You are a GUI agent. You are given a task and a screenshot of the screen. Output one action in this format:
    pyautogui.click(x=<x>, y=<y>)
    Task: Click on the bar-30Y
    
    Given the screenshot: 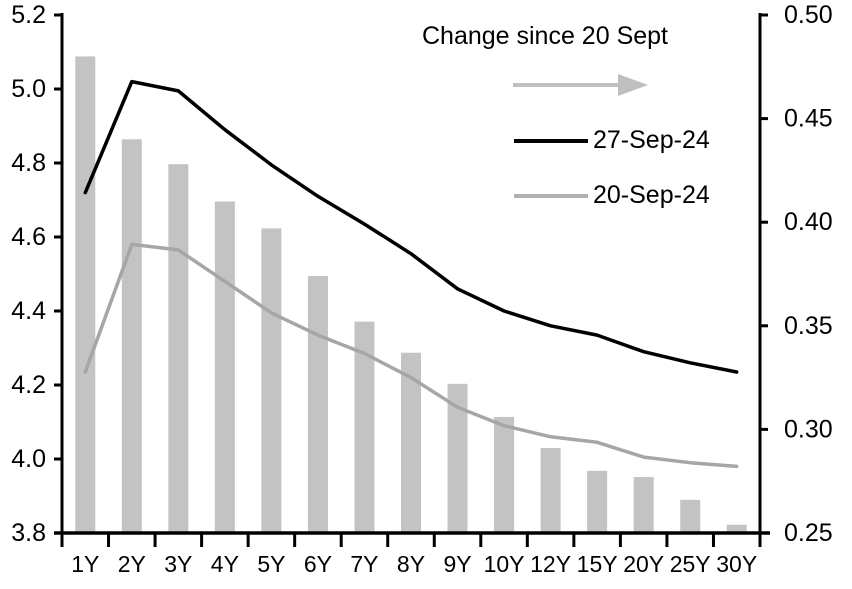 What is the action you would take?
    pyautogui.click(x=736, y=528)
    